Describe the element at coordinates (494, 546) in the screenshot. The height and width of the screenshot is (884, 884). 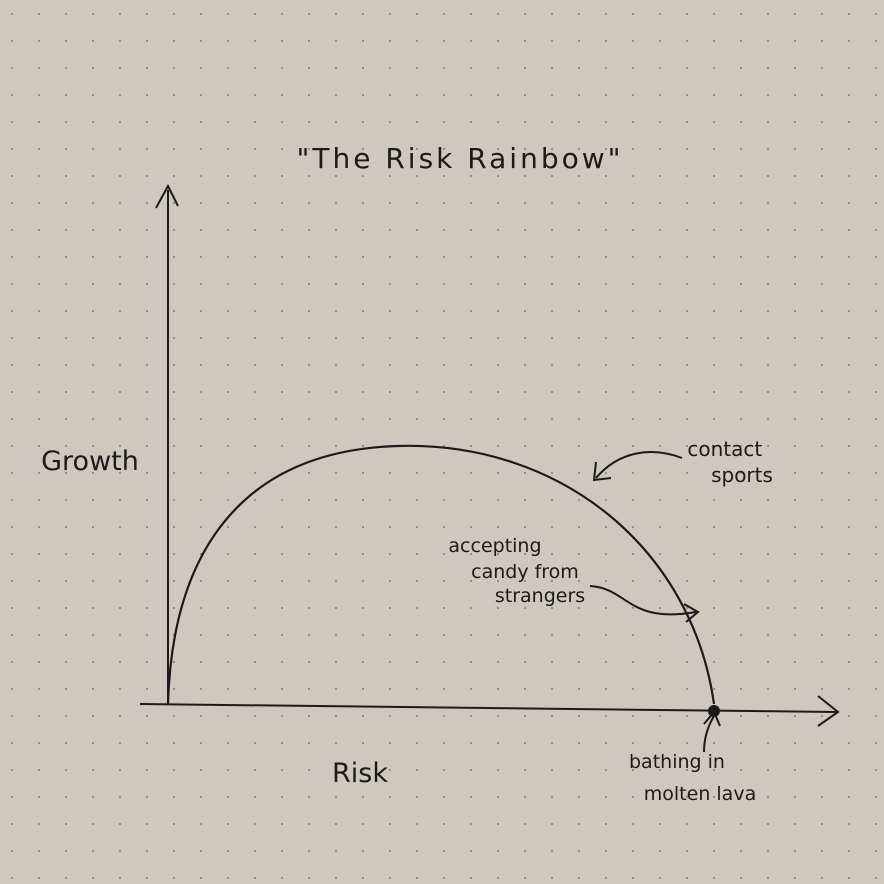
I see `annotation-candy-line-1: accepting` at that location.